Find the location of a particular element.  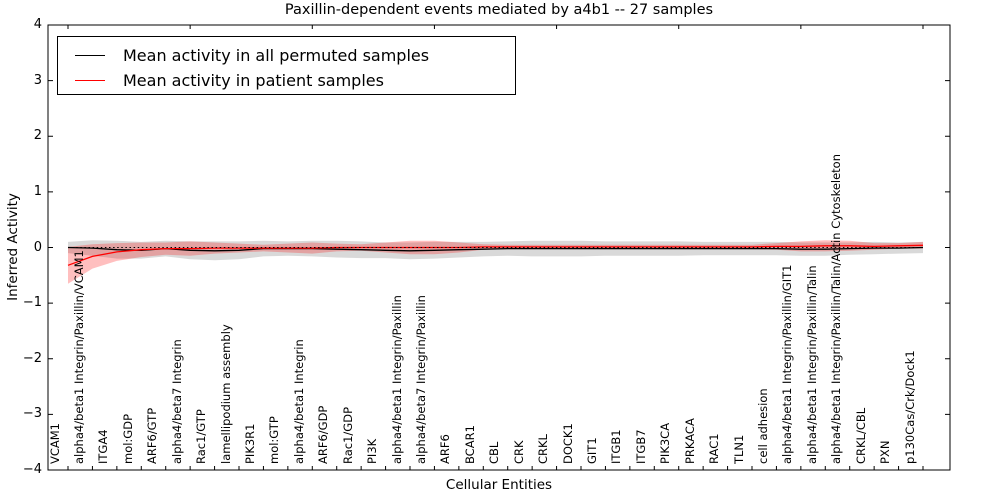

y-tick-label: 1 is located at coordinates (37, 191).